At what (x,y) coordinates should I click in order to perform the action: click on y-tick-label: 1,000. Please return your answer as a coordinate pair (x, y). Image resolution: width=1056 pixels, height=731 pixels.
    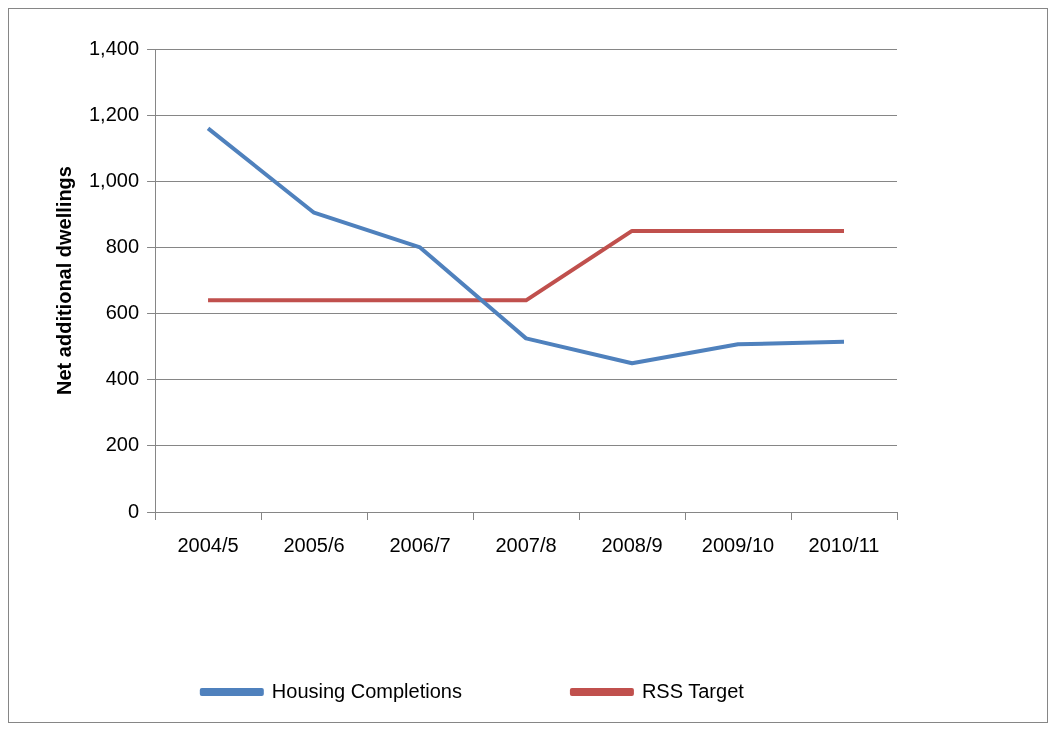
    Looking at the image, I should click on (114, 179).